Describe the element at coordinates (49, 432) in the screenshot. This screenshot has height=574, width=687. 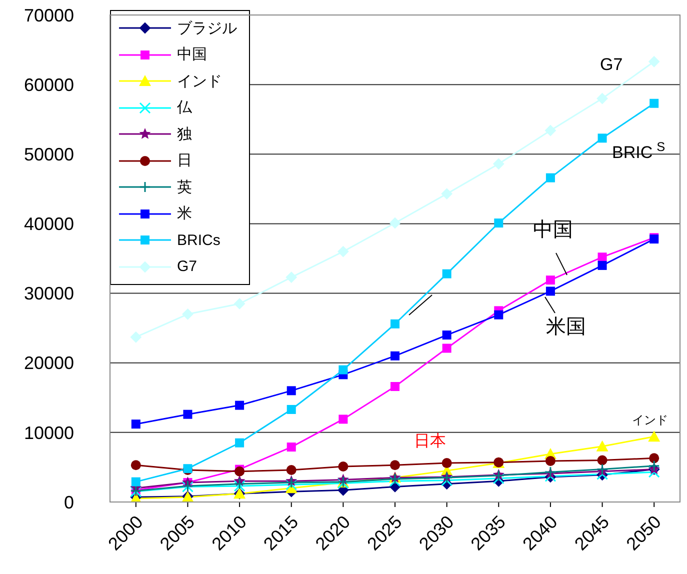
I see `y-tick-label: 10000` at that location.